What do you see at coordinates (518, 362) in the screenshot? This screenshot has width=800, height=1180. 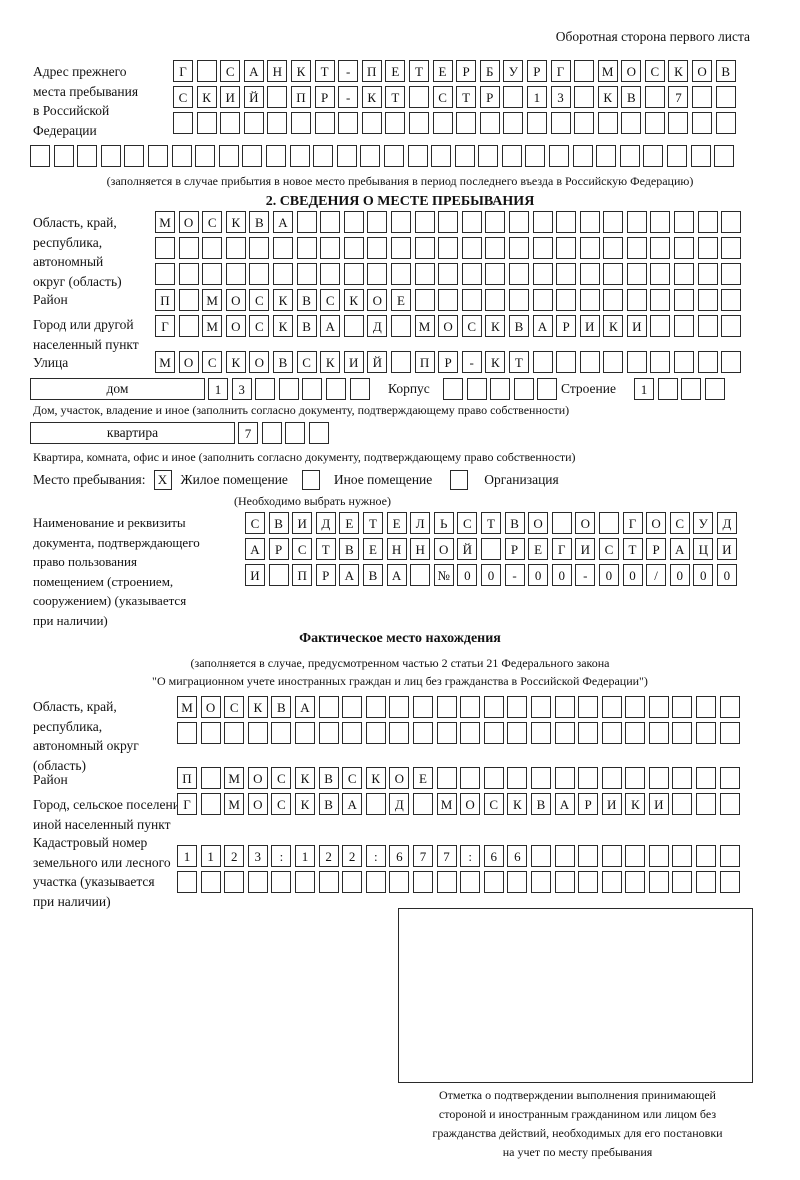 I see `char-cell: Т` at bounding box center [518, 362].